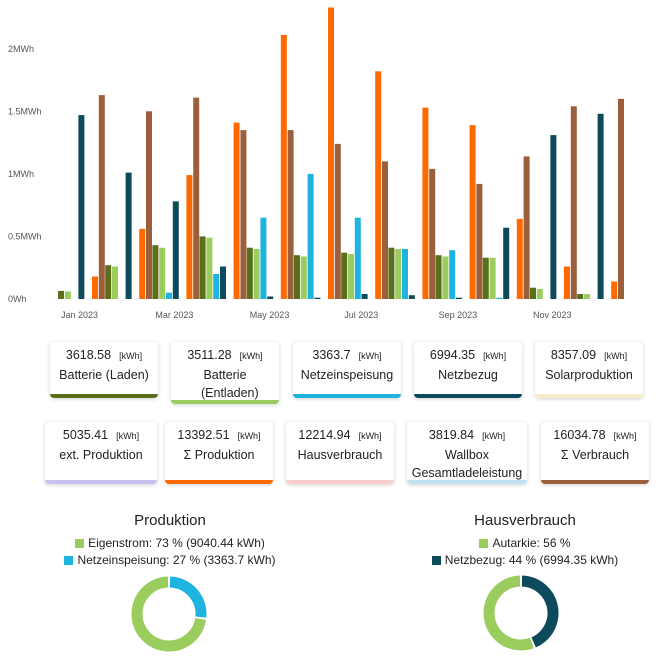  What do you see at coordinates (508, 613) in the screenshot?
I see `donut-slice-autarkie` at bounding box center [508, 613].